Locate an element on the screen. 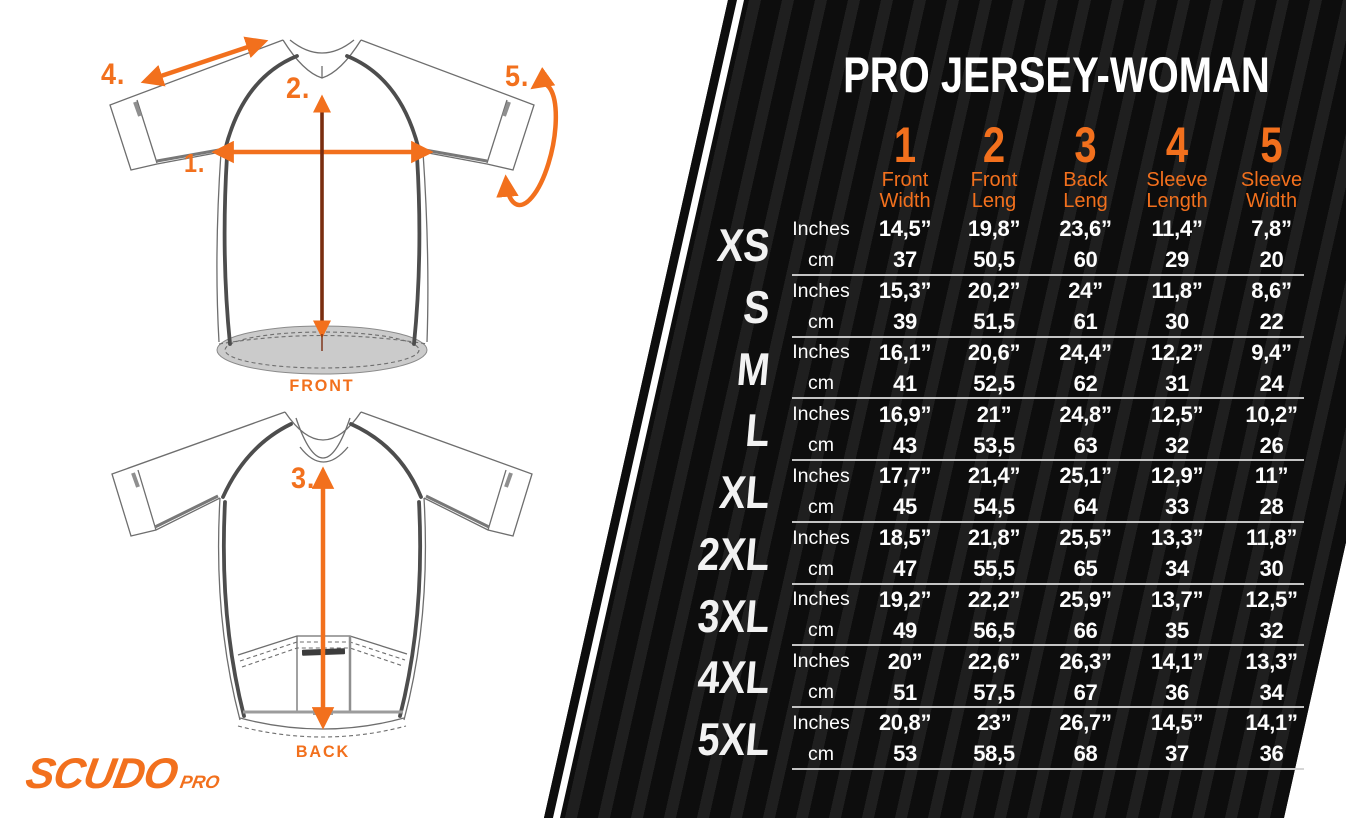 Image resolution: width=1346 pixels, height=818 pixels. cm-value: 37 is located at coordinates (1177, 754).